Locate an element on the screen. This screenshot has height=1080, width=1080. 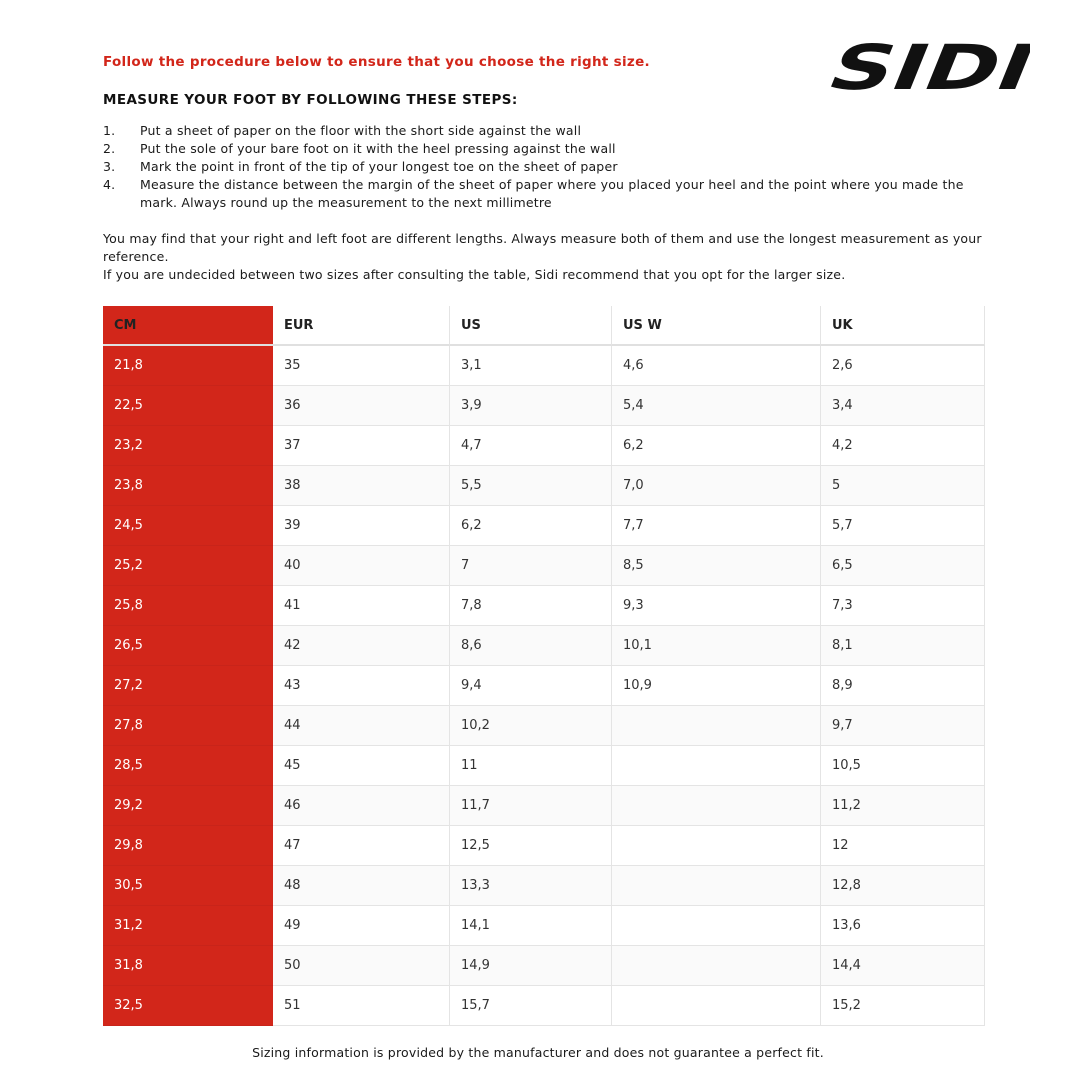
table-cell: 21,8 is located at coordinates (188, 366).